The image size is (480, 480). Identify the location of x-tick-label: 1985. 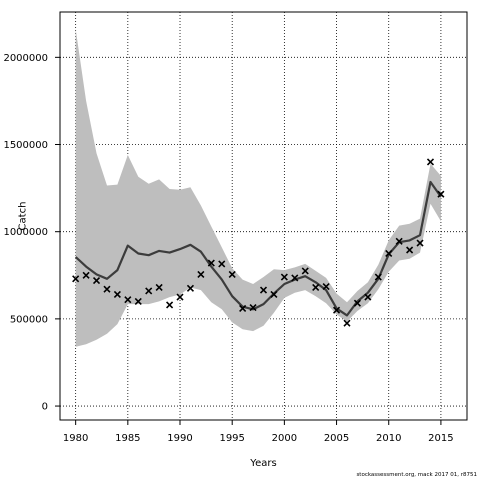
(127, 438).